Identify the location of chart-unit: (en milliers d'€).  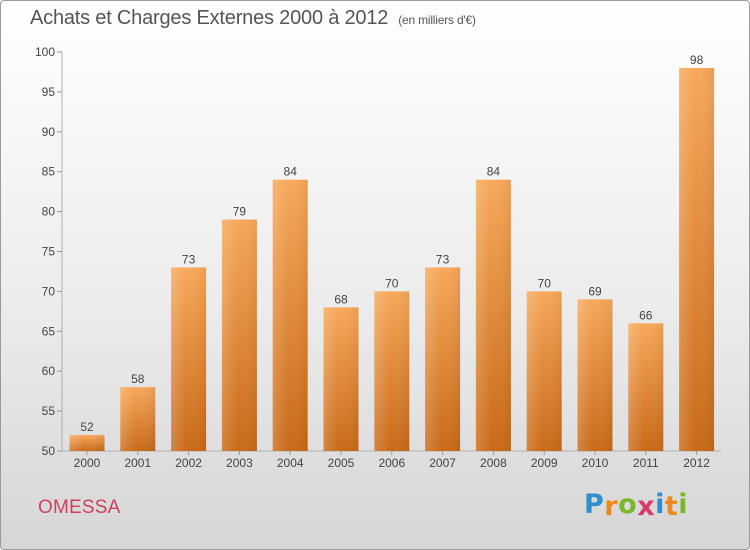
(437, 20).